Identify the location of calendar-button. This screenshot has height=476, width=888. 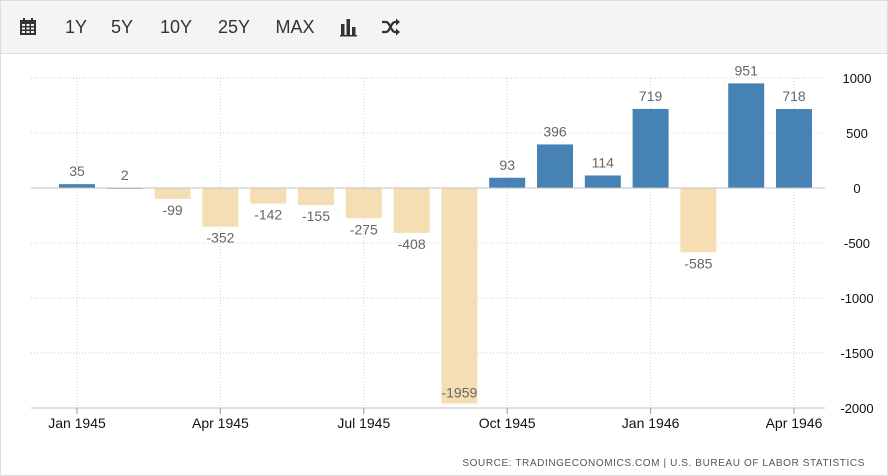
(28, 27).